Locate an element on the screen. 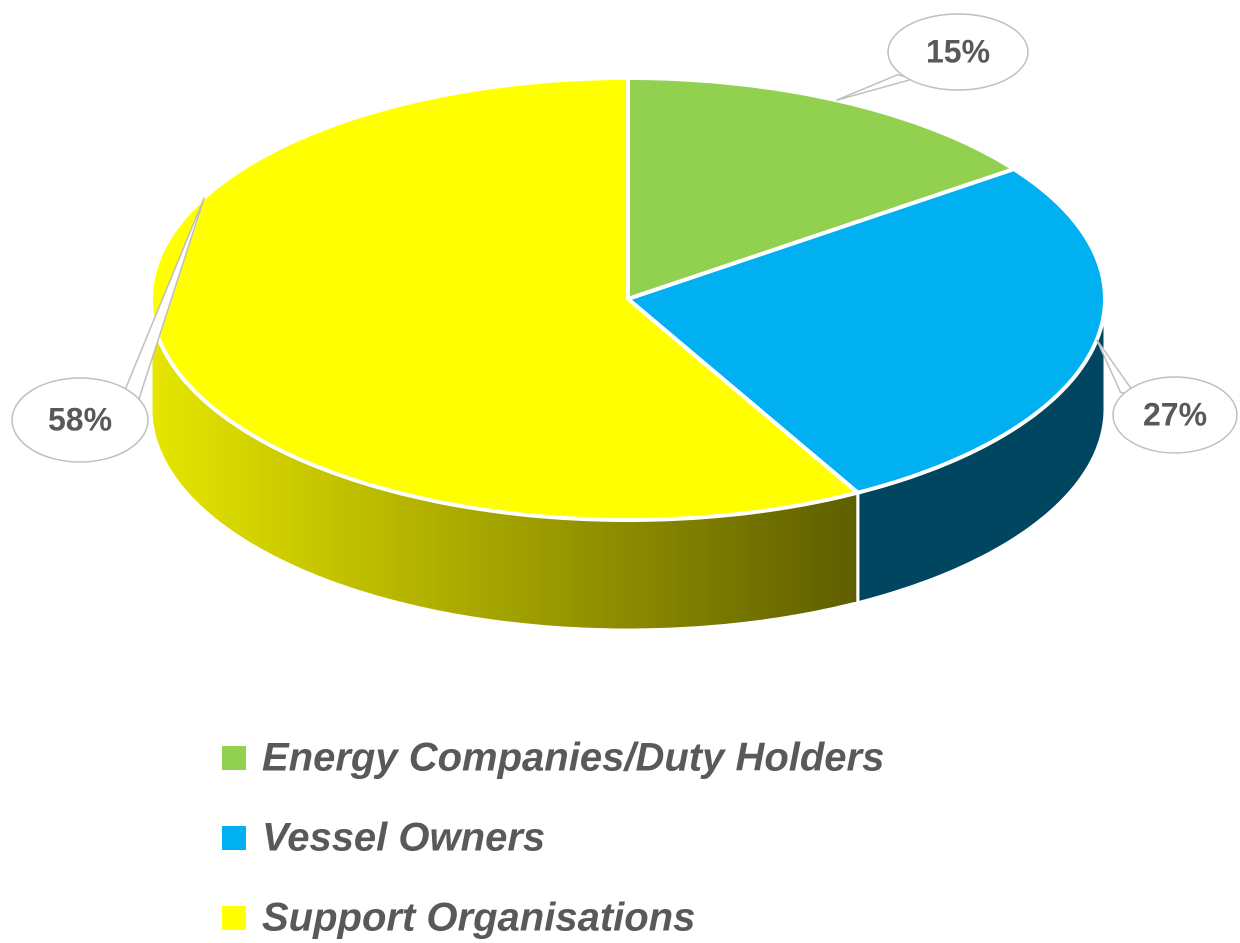 The height and width of the screenshot is (943, 1240). legend-label: Energy Companies/Duty Holders is located at coordinates (573, 758).